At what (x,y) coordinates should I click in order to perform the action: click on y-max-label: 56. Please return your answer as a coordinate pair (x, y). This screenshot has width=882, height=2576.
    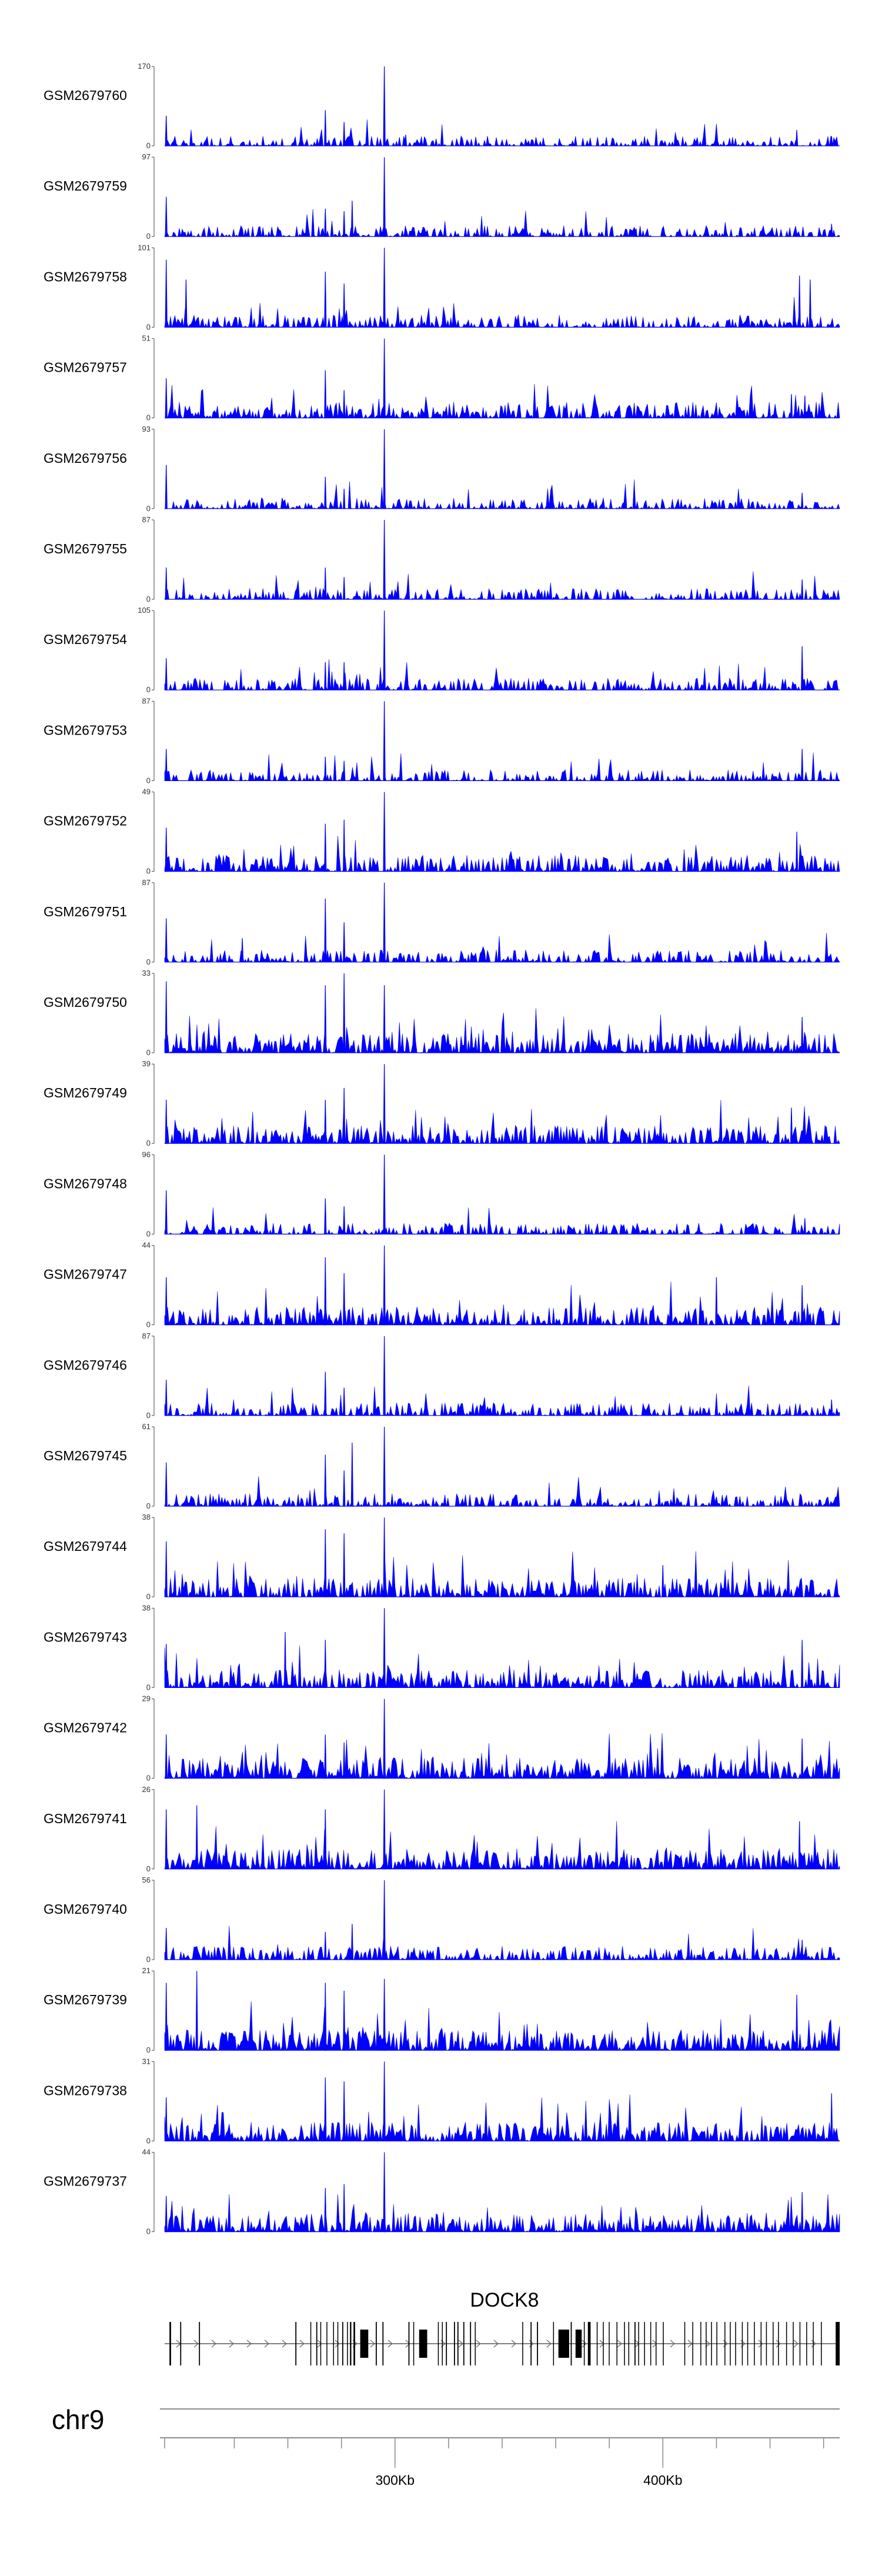
    Looking at the image, I should click on (146, 1880).